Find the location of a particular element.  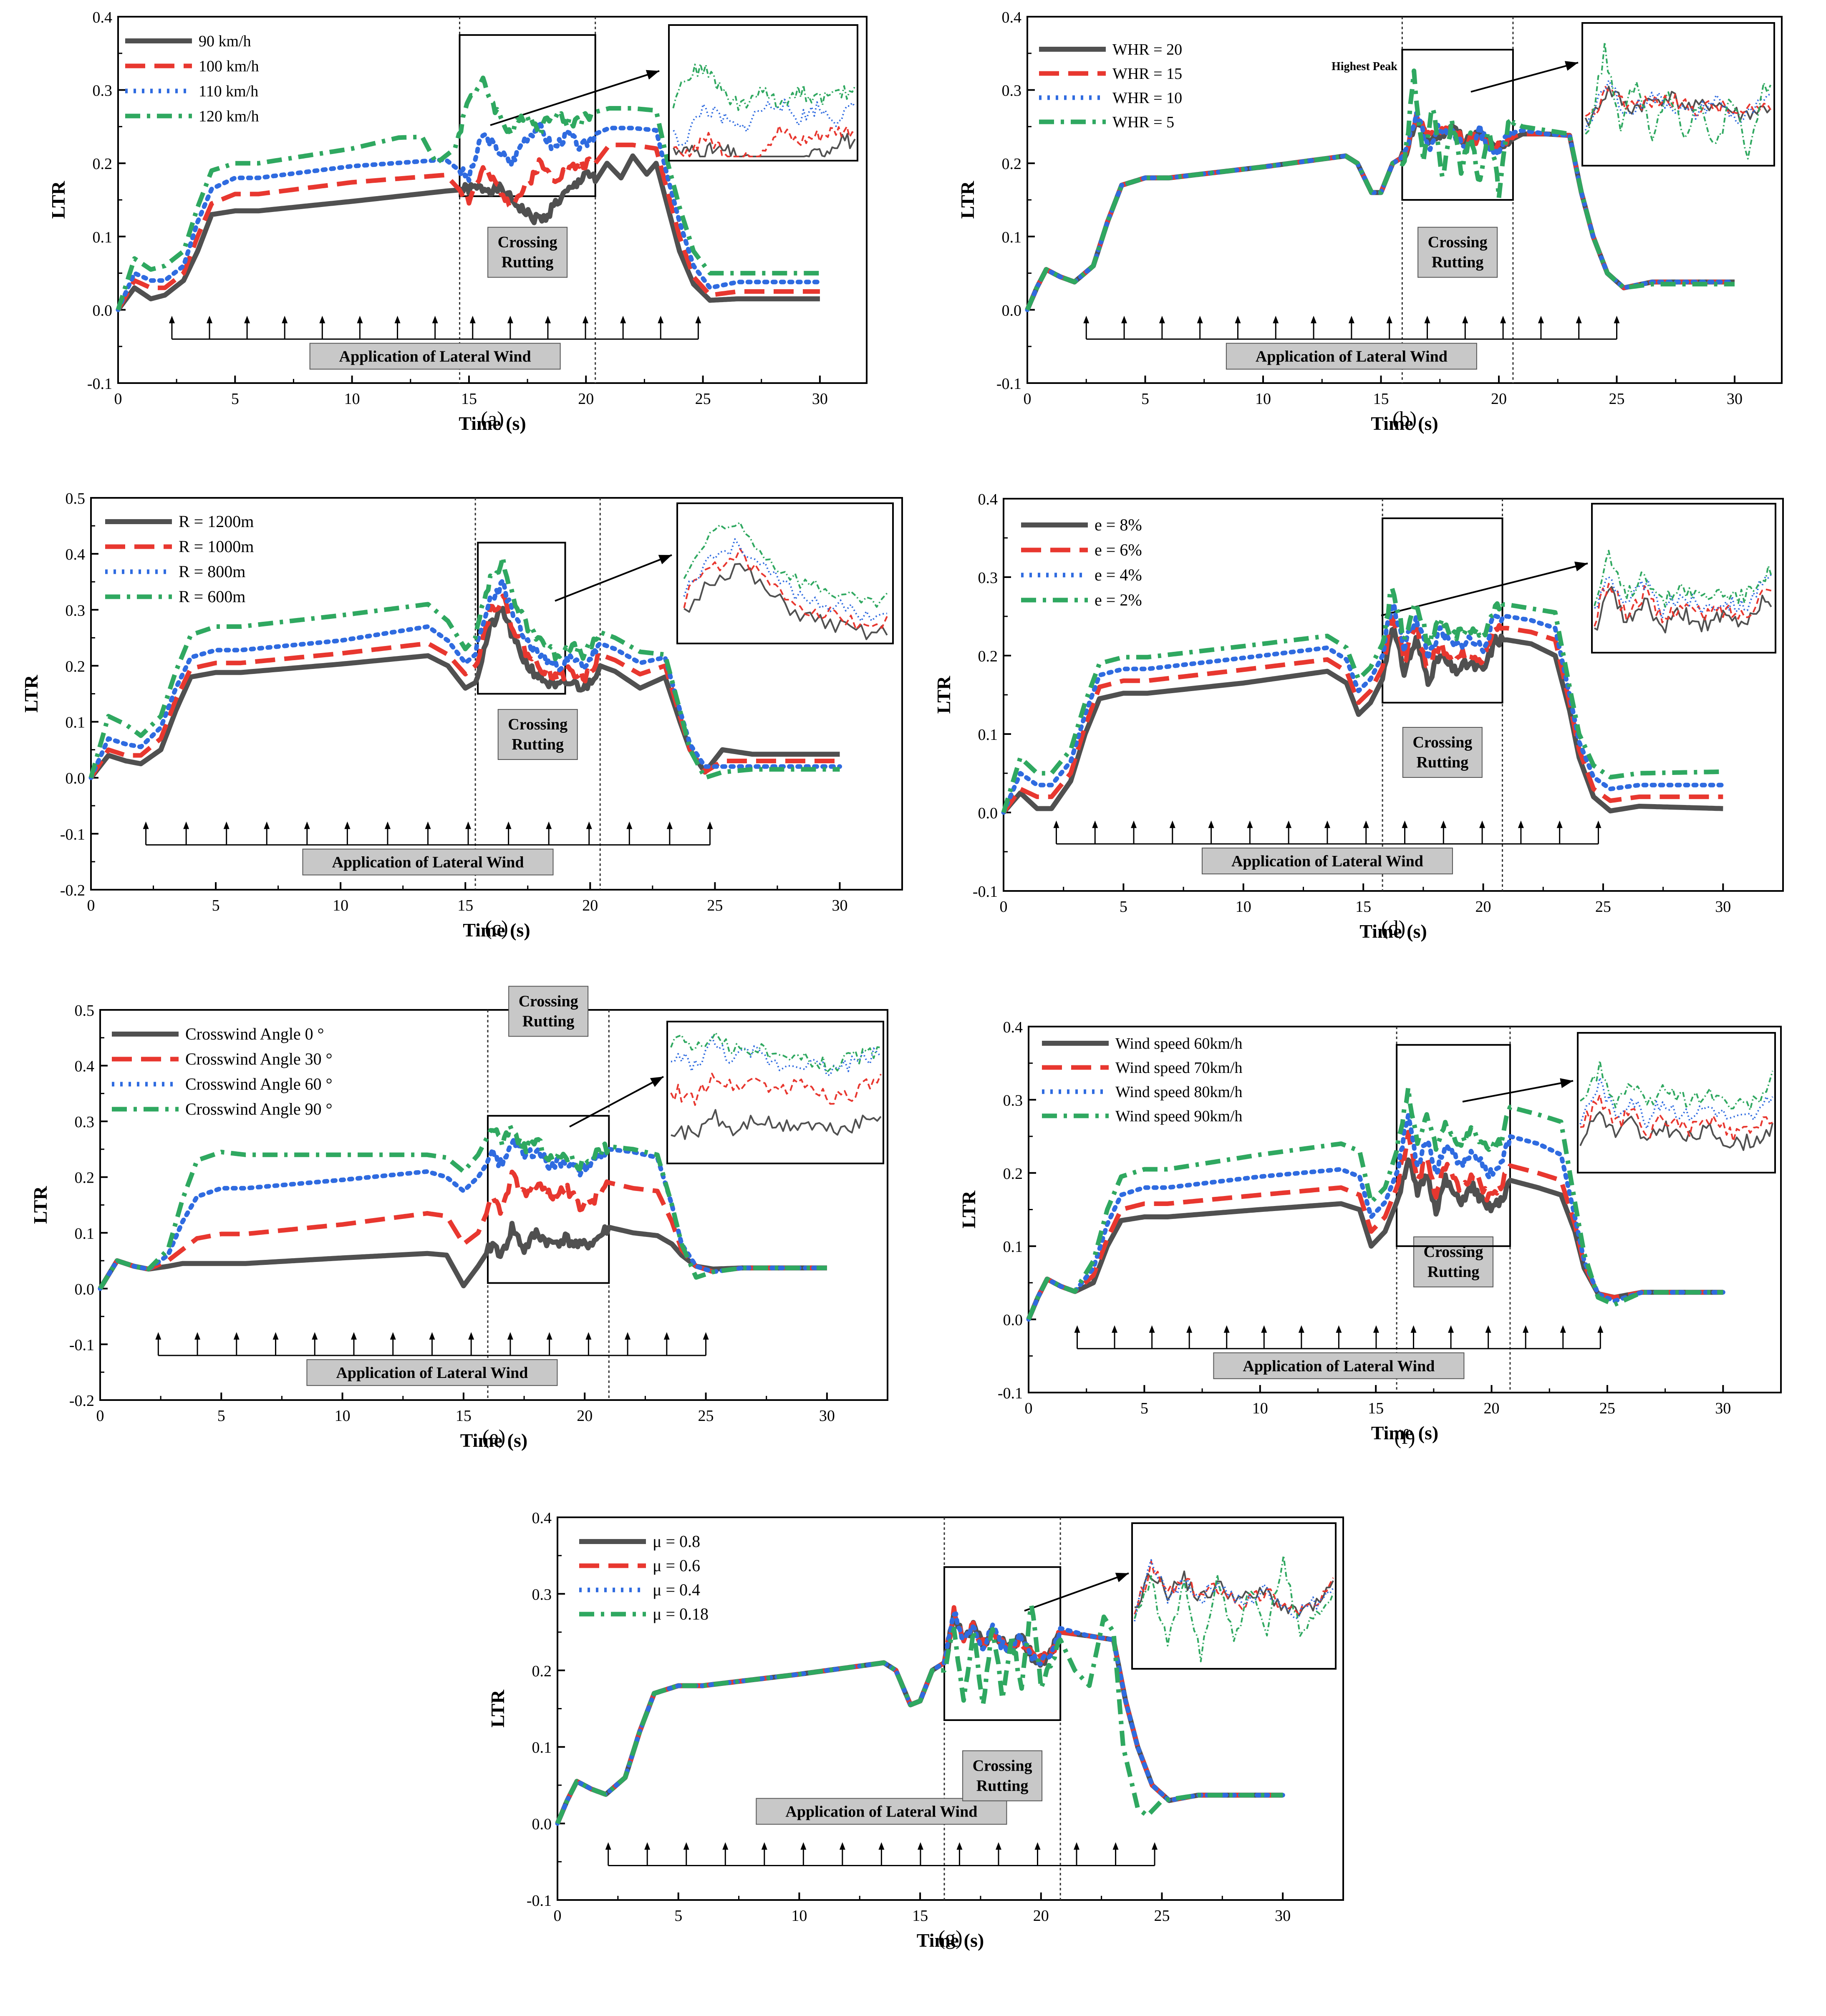

legend-label: e = 2% is located at coordinates (1118, 599).